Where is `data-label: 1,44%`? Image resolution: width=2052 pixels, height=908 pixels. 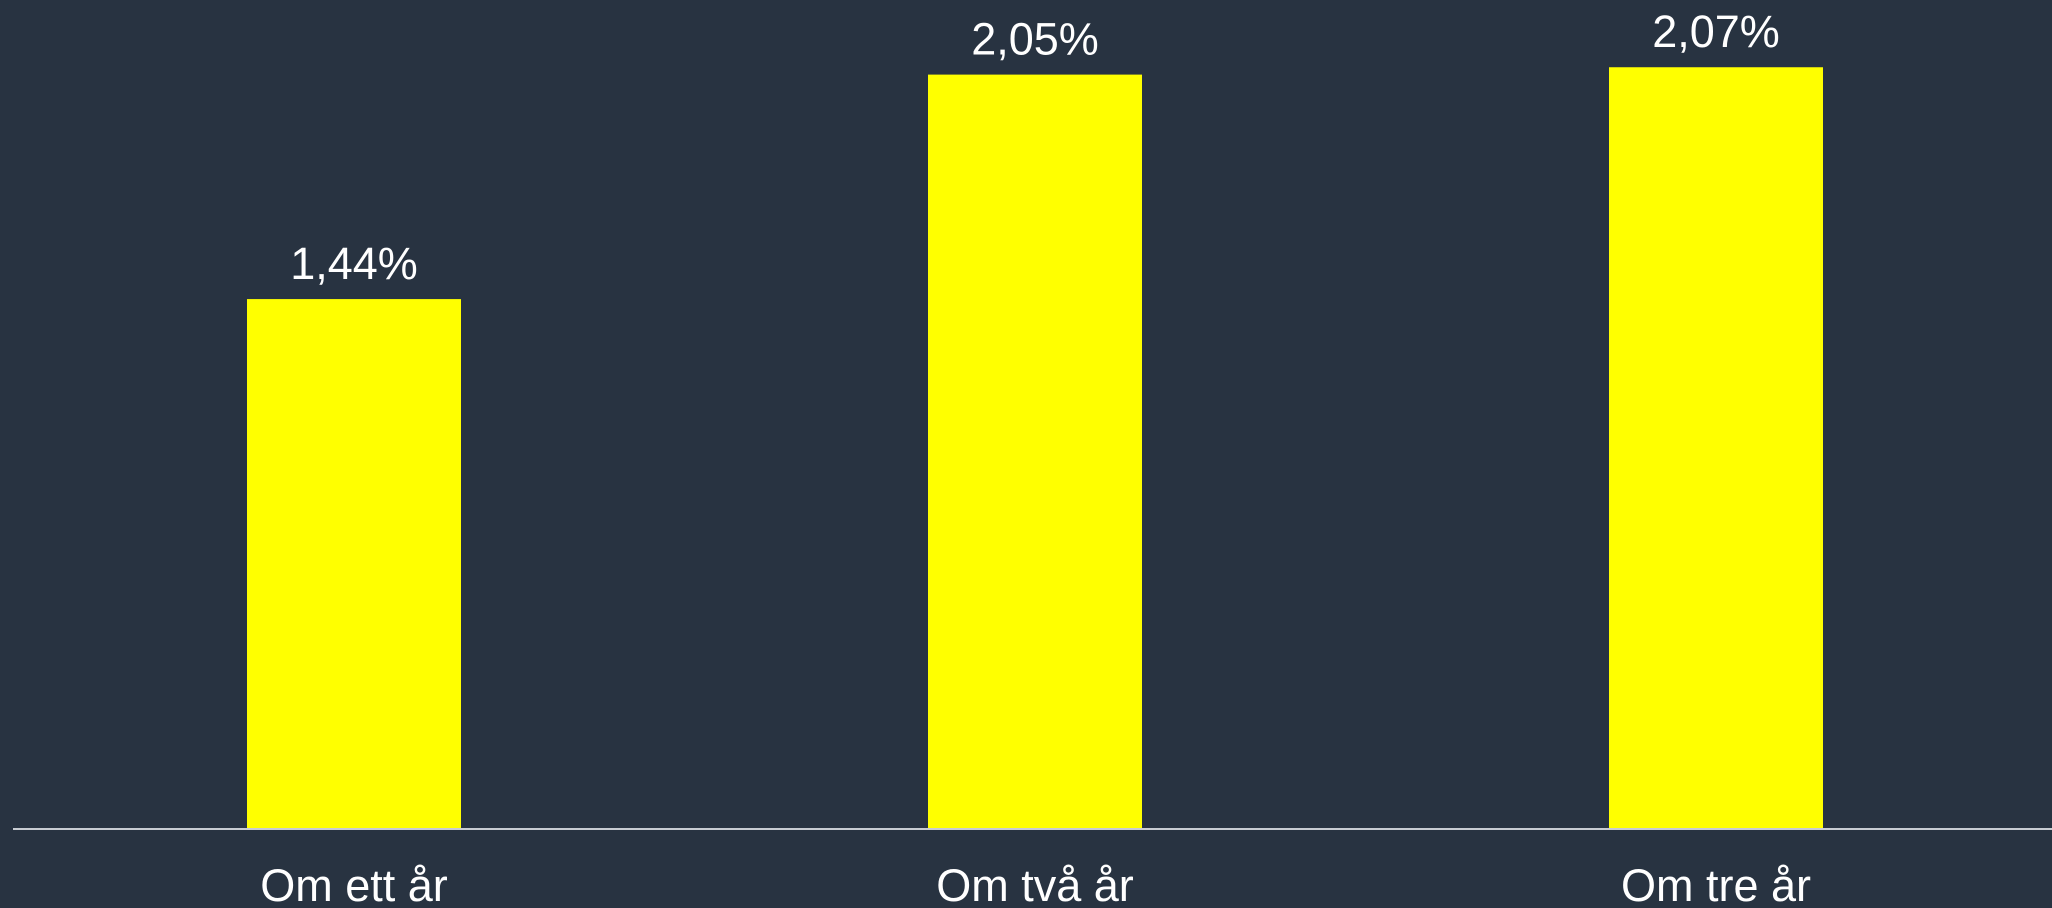
data-label: 1,44% is located at coordinates (354, 263).